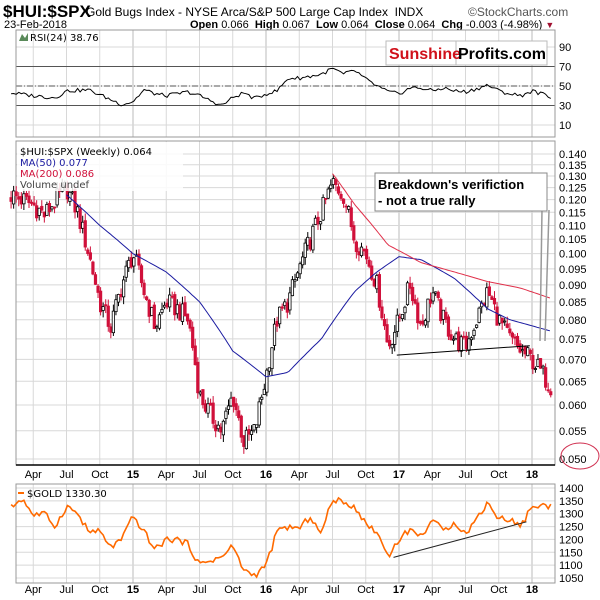 This screenshot has width=600, height=600. I want to click on close-value: 0.064, so click(421, 25).